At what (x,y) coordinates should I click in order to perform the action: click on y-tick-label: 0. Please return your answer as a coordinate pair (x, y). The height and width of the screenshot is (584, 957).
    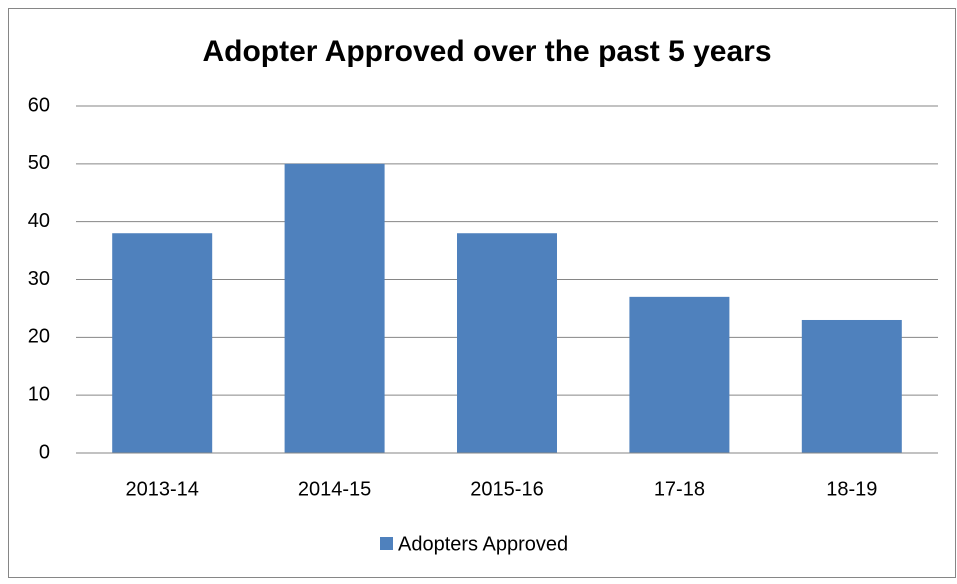
    Looking at the image, I should click on (44, 452).